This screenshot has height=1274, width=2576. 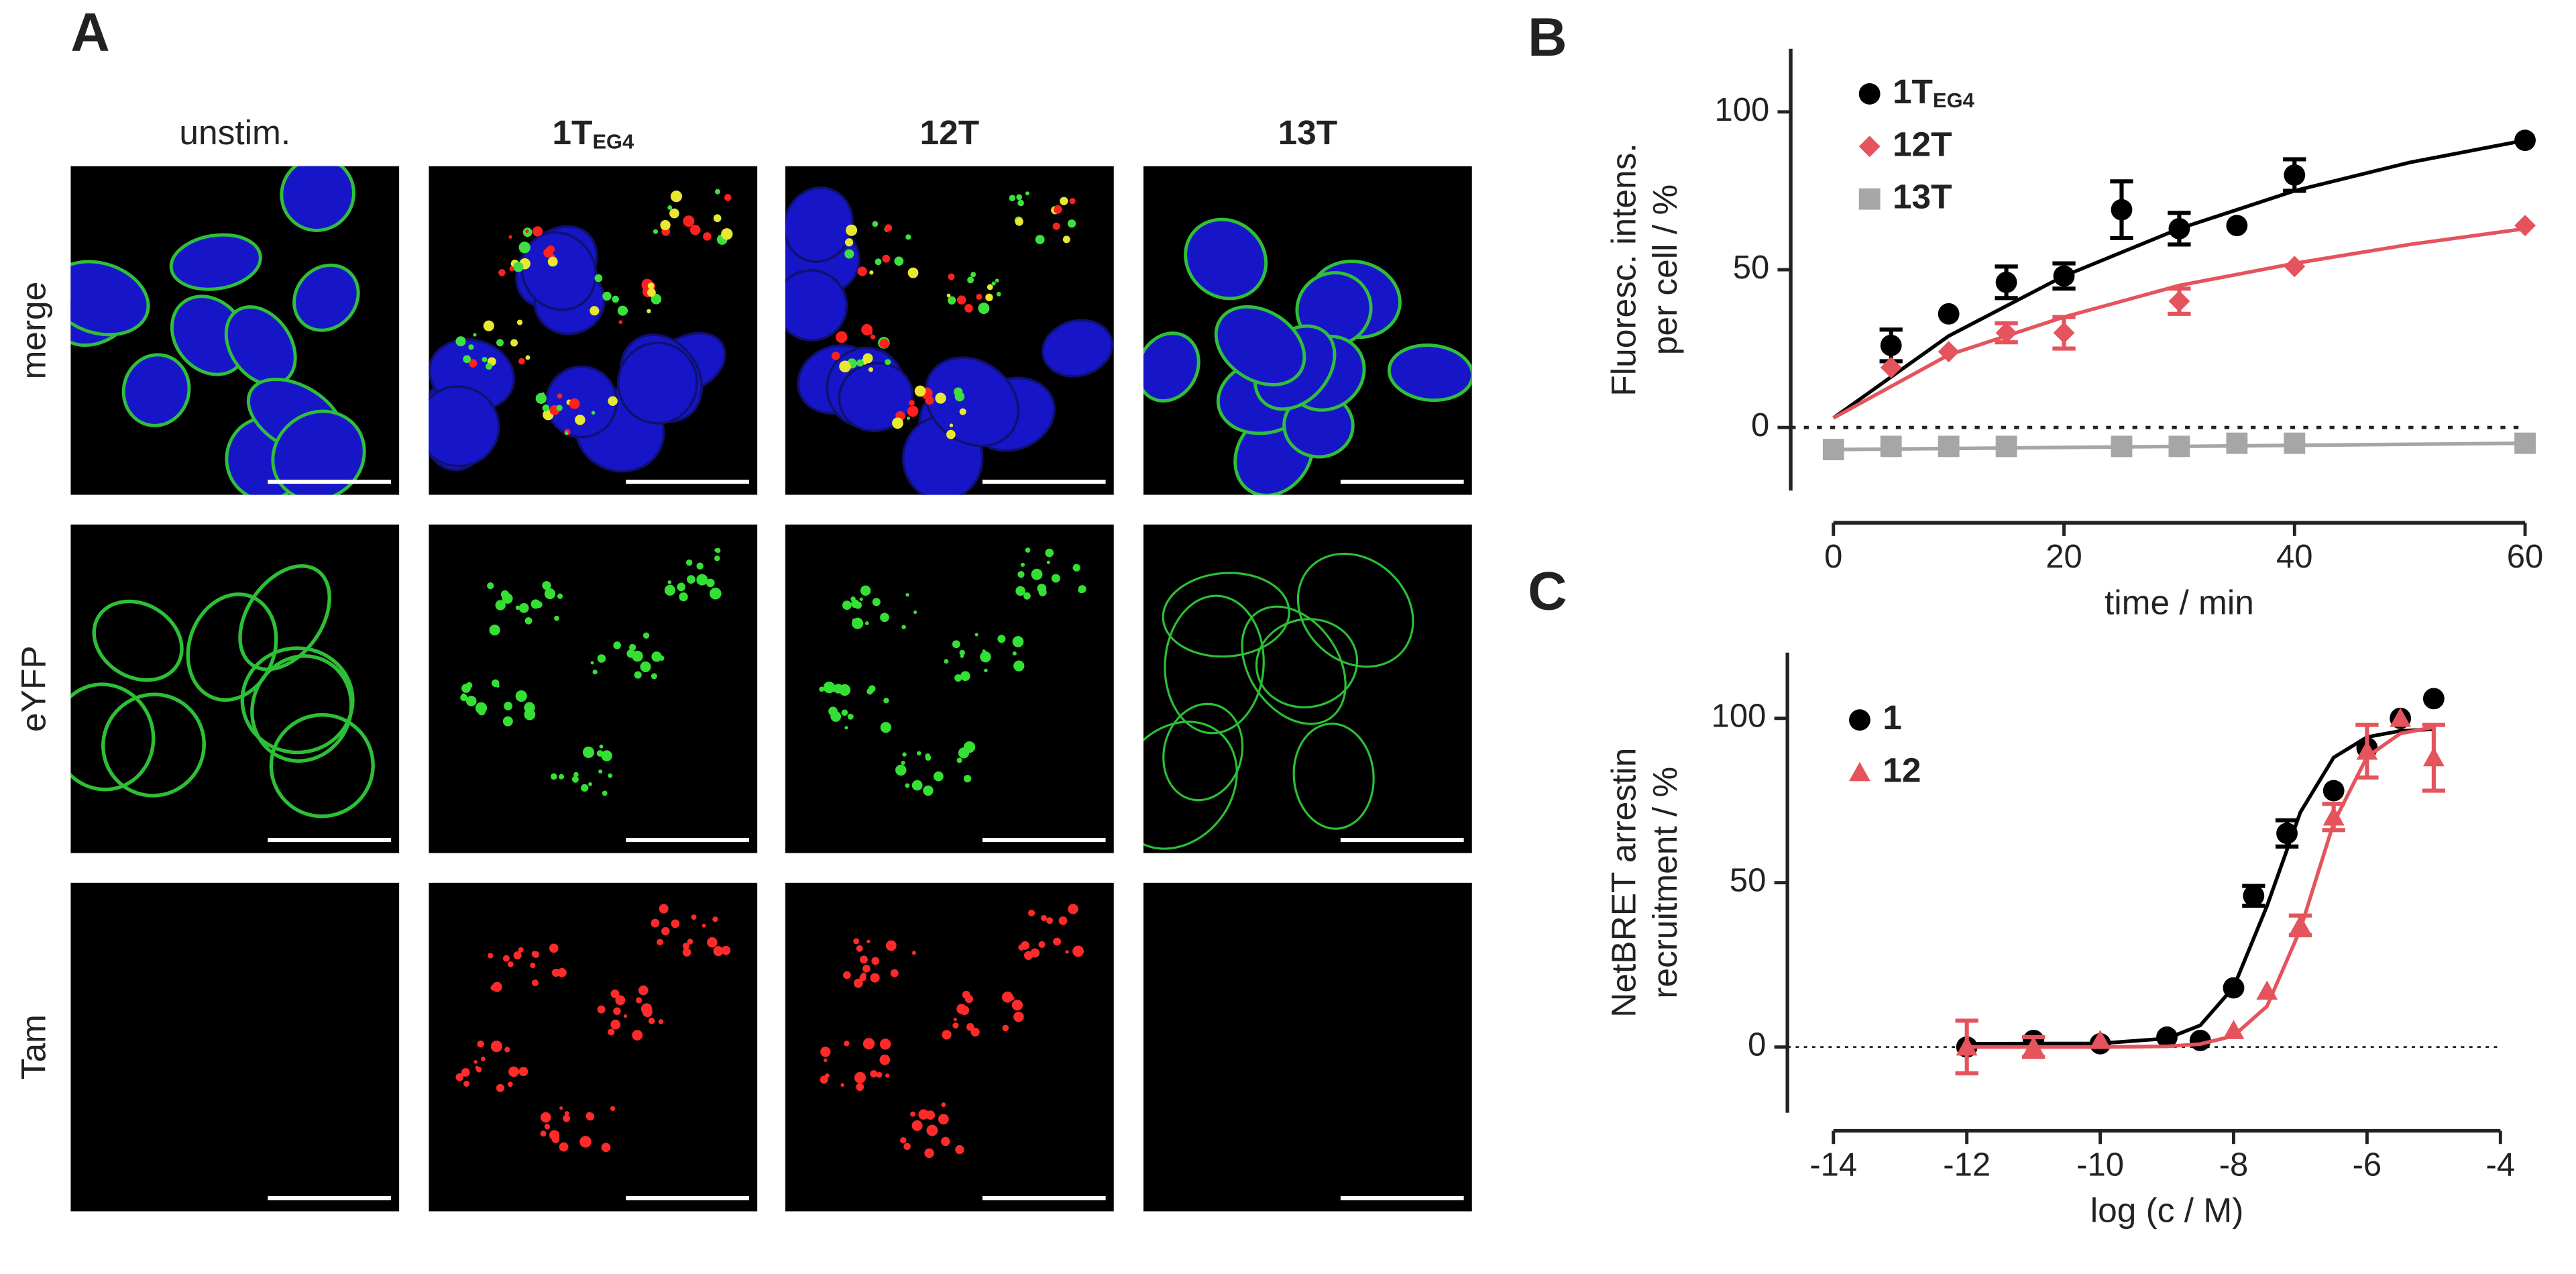 What do you see at coordinates (1623, 269) in the screenshot?
I see `y-axis-title: Fluoresc. intens.` at bounding box center [1623, 269].